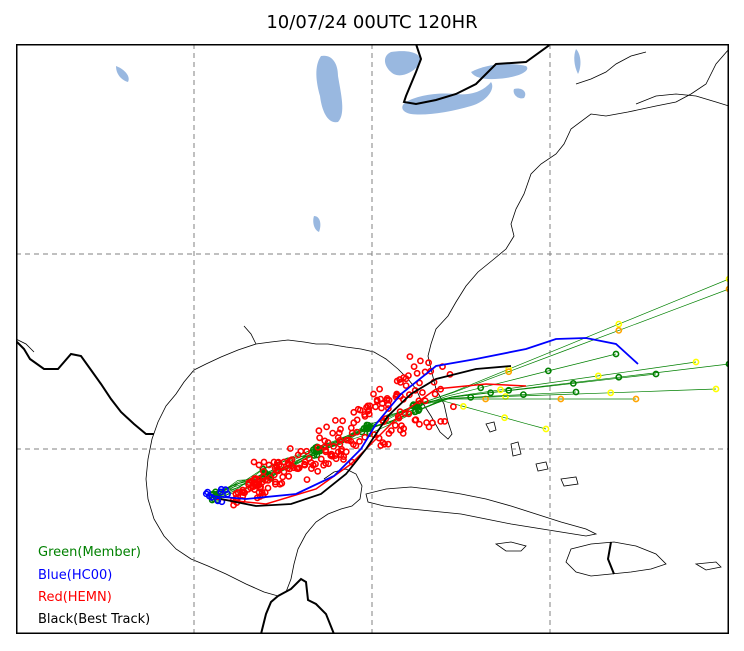 The height and width of the screenshot is (651, 744). Describe the element at coordinates (94, 619) in the screenshot. I see `legend-best-track: Black(Best Track)` at that location.